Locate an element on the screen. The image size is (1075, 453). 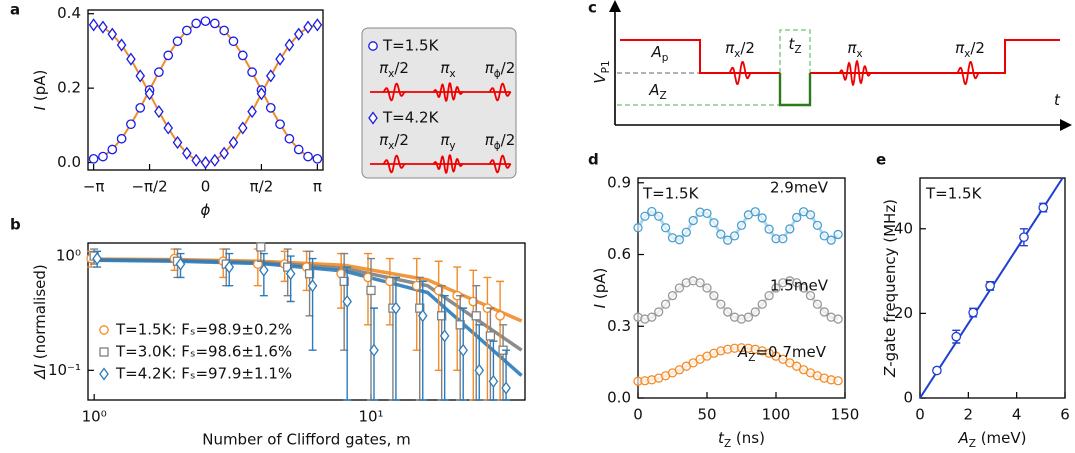
x-tick-label: 10⁰ is located at coordinates (94, 417).